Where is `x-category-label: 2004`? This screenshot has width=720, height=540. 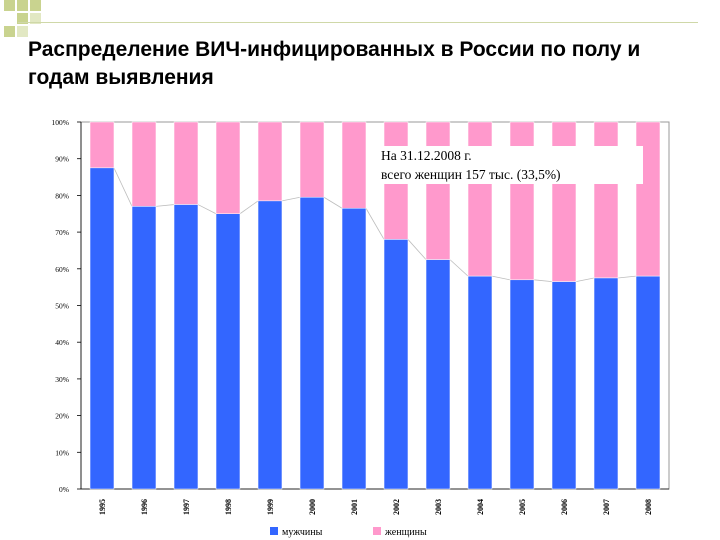 x-category-label: 2004 is located at coordinates (480, 507).